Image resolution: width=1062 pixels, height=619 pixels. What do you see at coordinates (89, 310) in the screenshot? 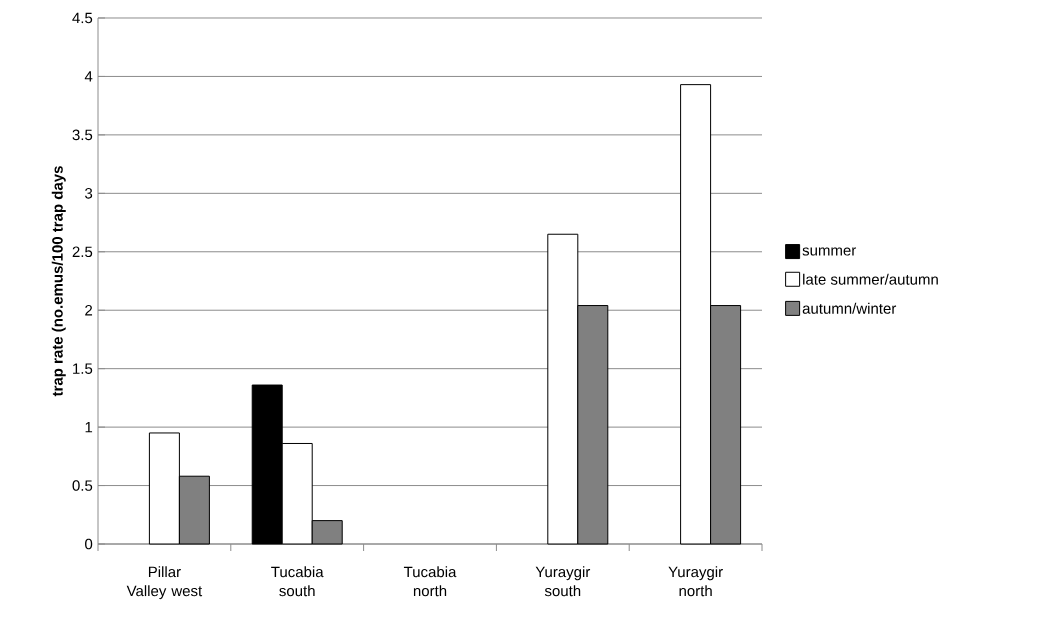
I see `y-tick-label: 2` at bounding box center [89, 310].